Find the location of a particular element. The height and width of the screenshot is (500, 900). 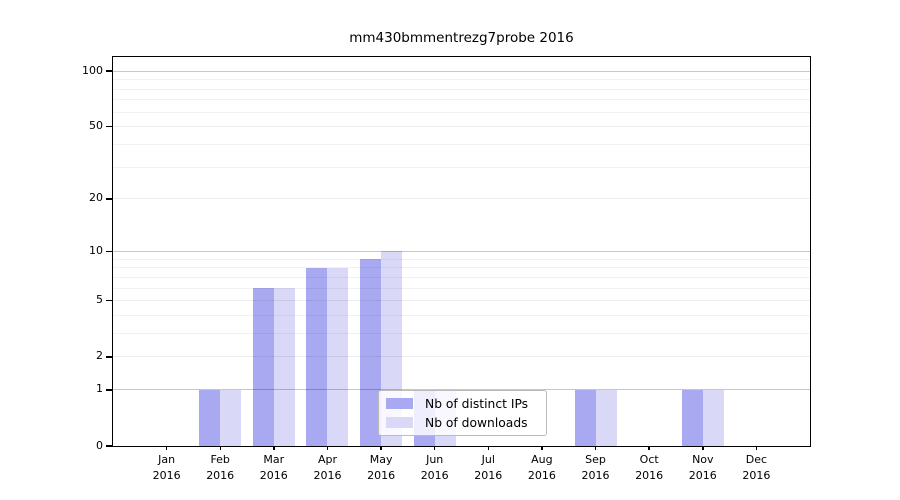

y-tick-label: 0 is located at coordinates (99, 445).